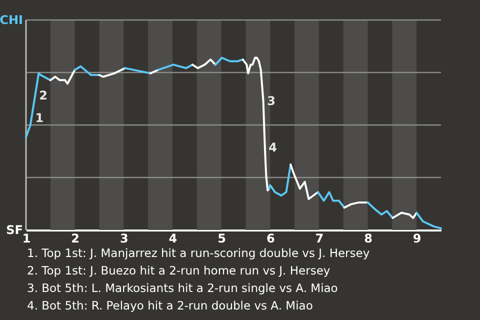  What do you see at coordinates (198, 253) in the screenshot?
I see `text: 1. Top 1st: J. Manjarrez hit a run-scoring double vs J. Hersey` at bounding box center [198, 253].